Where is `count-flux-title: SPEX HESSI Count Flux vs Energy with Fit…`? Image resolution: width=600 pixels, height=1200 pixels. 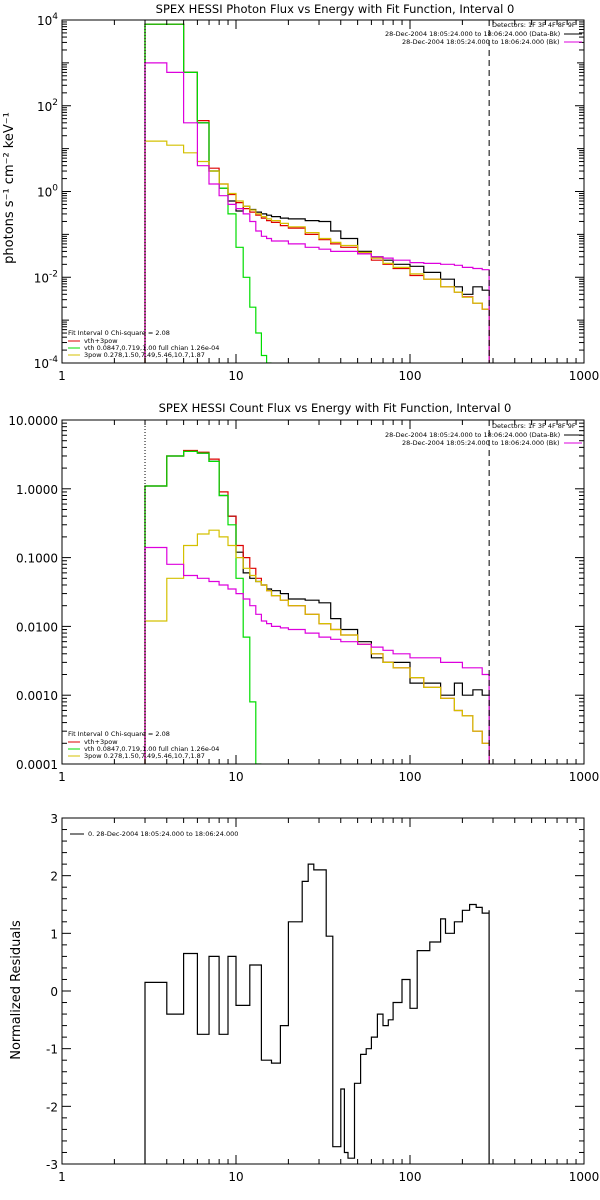 count-flux-title: SPEX HESSI Count Flux vs Energy with Fit… is located at coordinates (335, 408).